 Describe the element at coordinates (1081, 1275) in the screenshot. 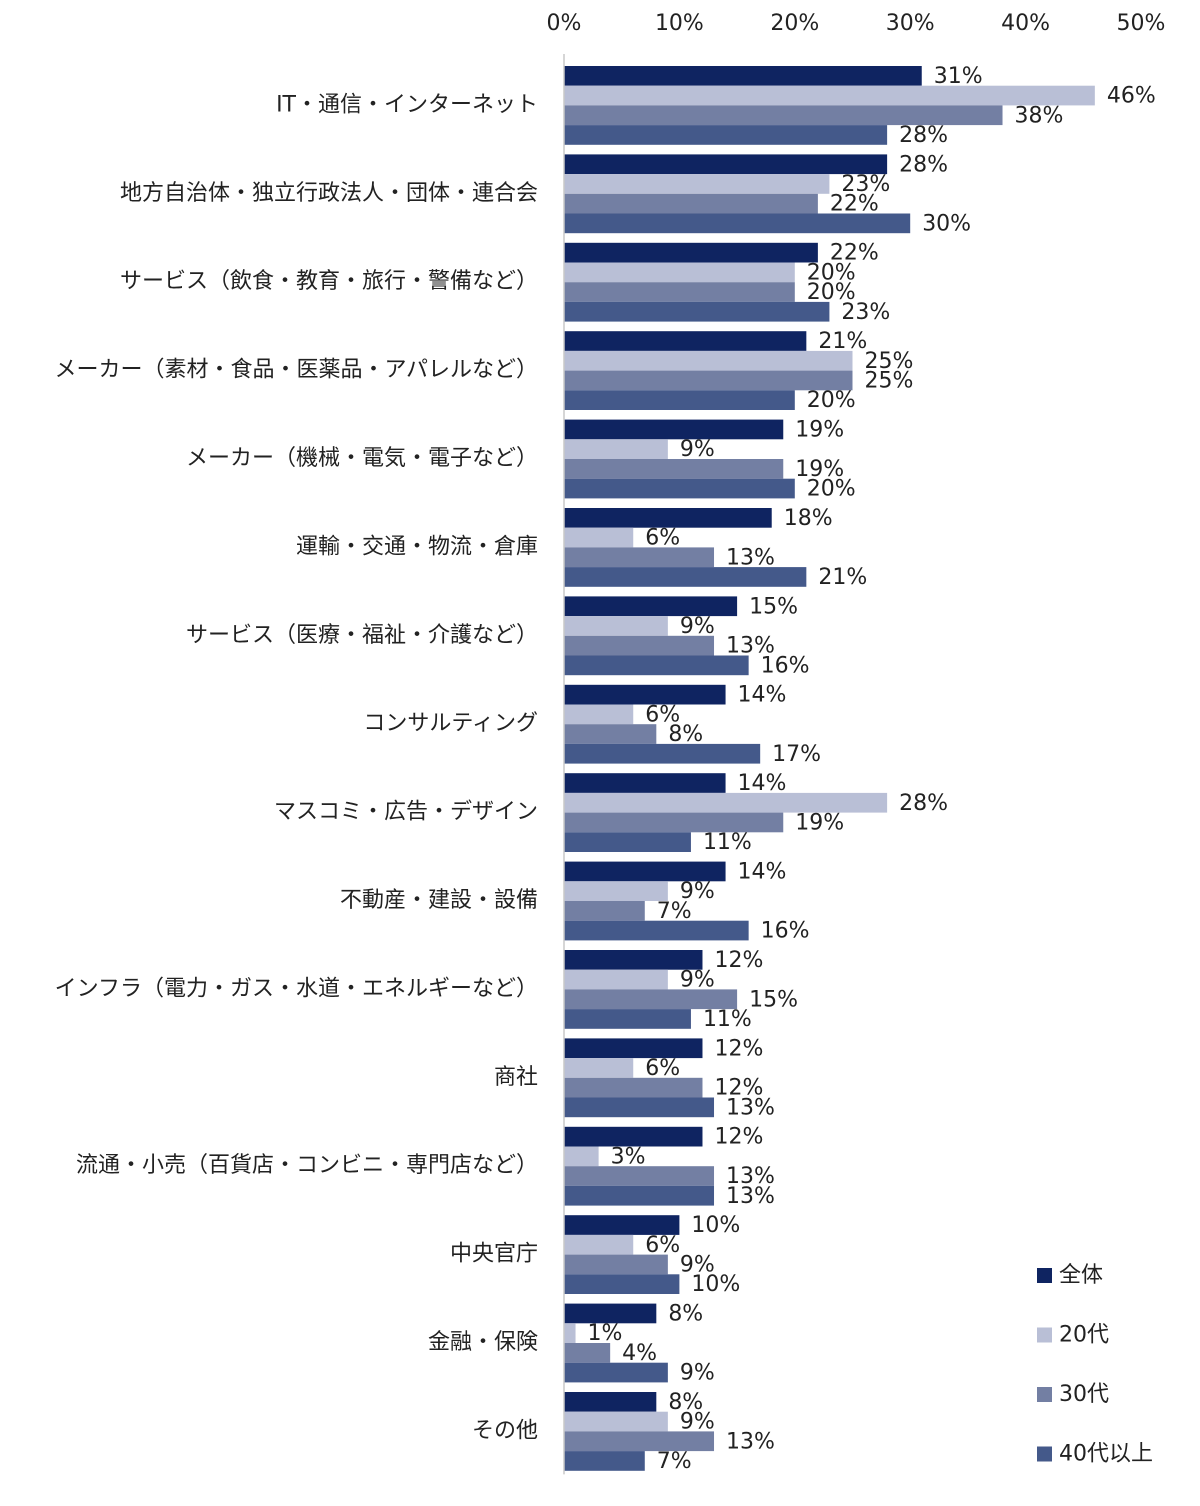

I see `legend-label: 全体` at that location.